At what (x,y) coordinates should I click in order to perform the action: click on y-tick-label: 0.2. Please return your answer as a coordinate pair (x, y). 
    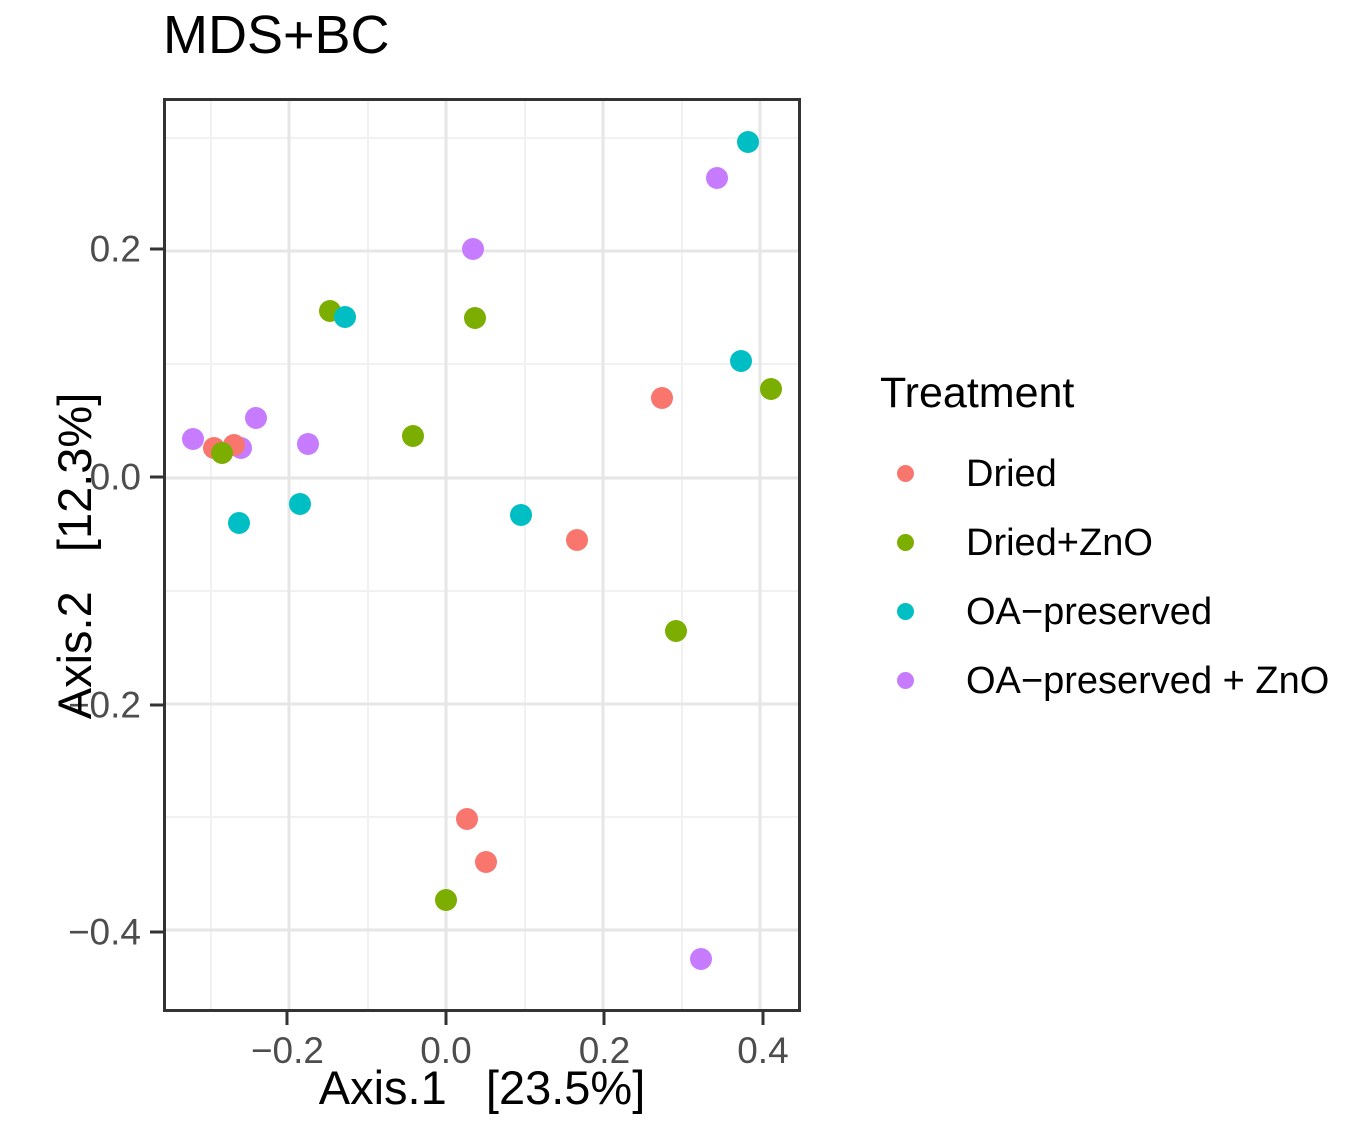
    Looking at the image, I should click on (115, 249).